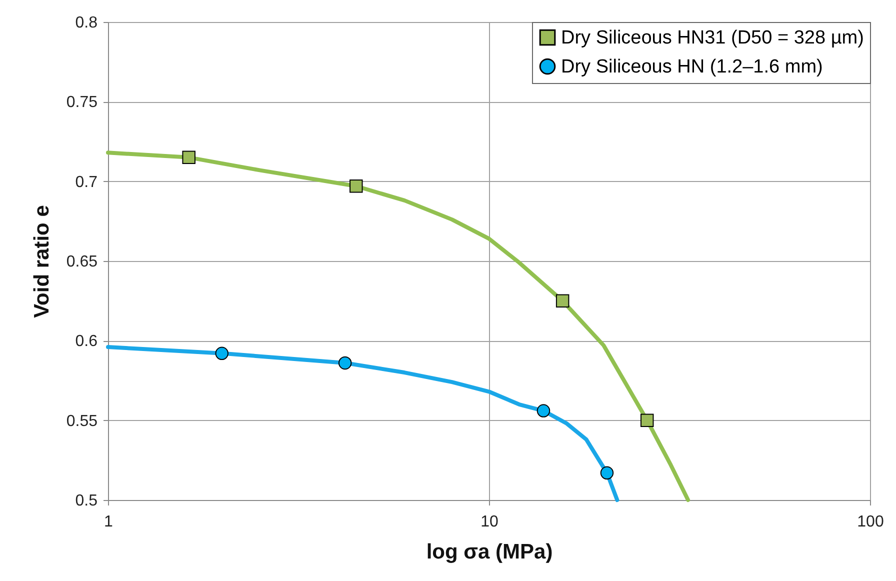  I want to click on x-tick-label: 10, so click(489, 522).